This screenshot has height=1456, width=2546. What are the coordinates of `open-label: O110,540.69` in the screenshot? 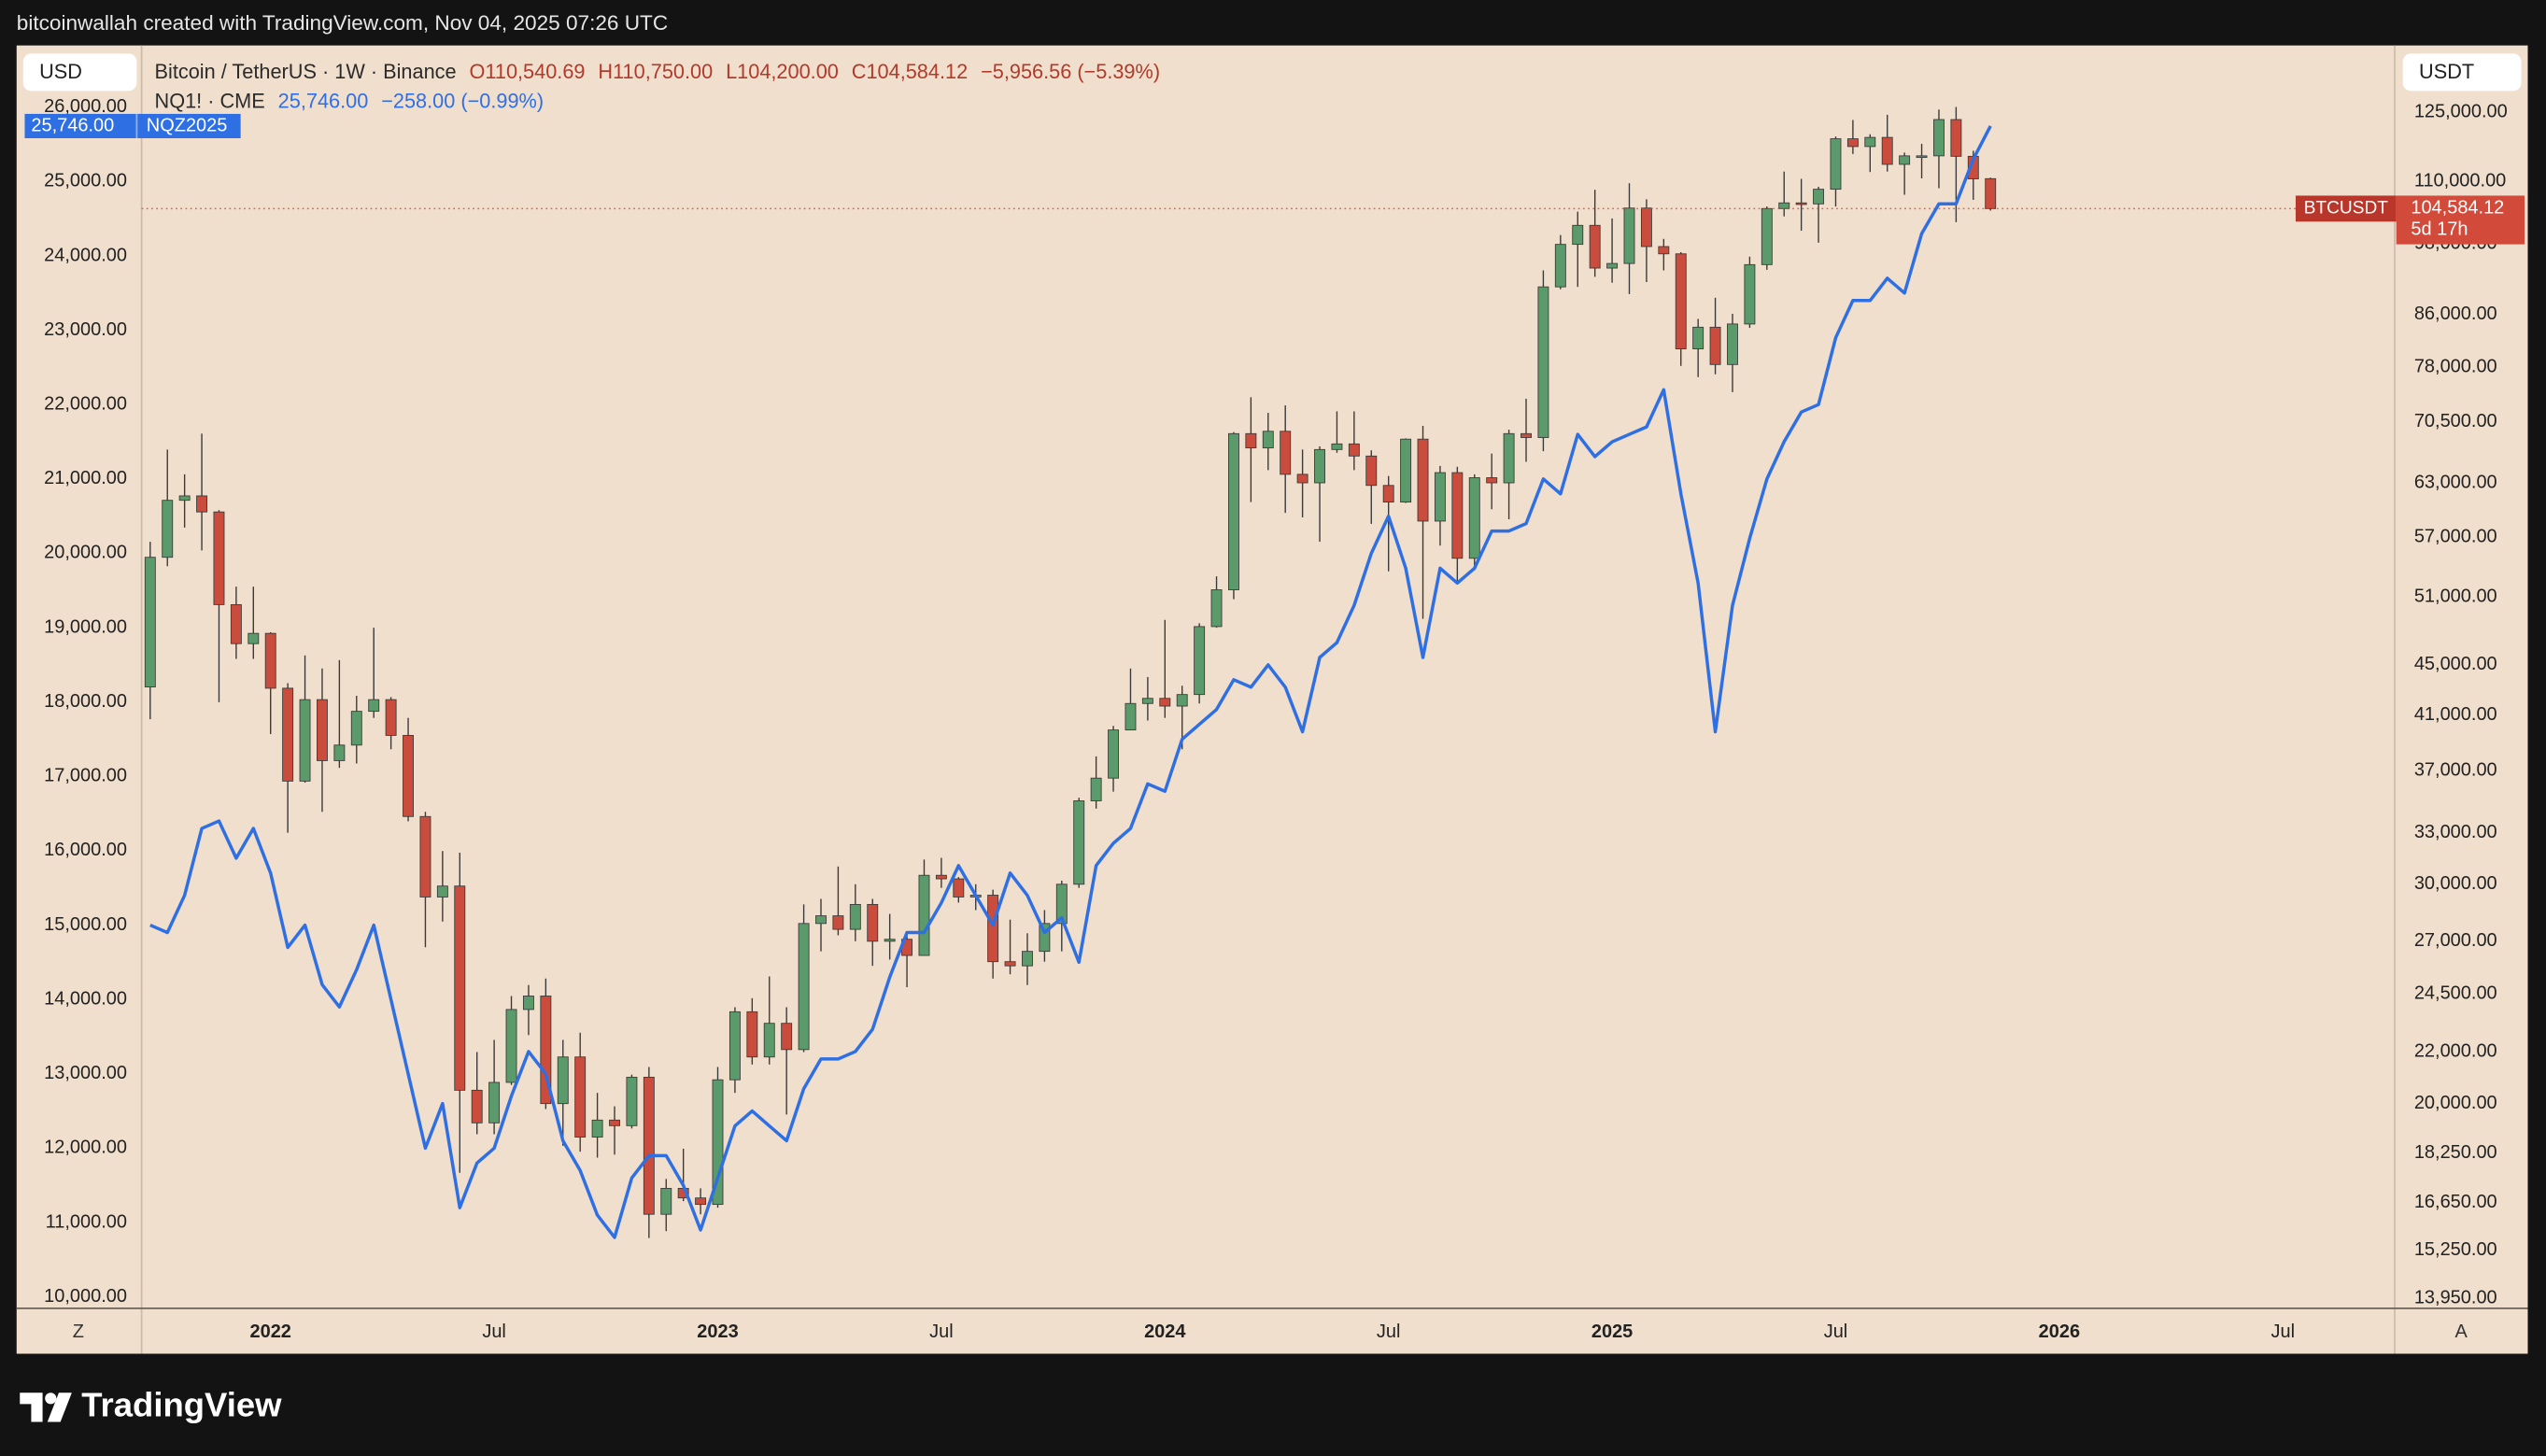 It's located at (528, 71).